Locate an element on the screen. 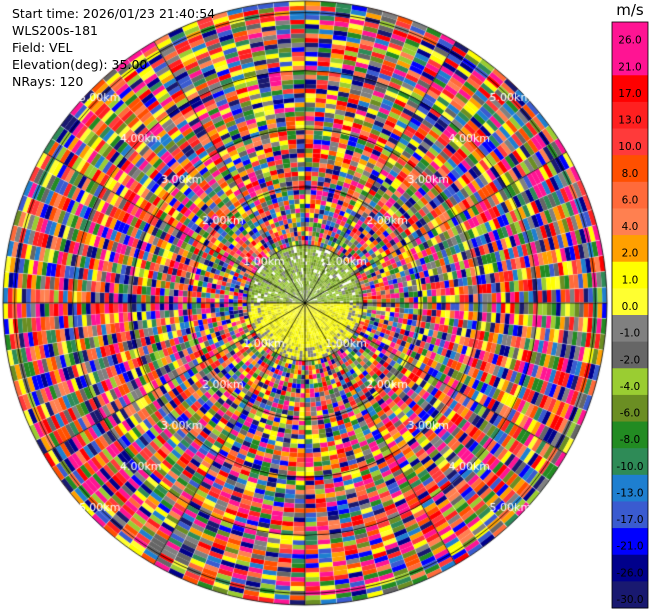 The image size is (650, 610). colorbar-tick-label: -30.0 is located at coordinates (629, 600).